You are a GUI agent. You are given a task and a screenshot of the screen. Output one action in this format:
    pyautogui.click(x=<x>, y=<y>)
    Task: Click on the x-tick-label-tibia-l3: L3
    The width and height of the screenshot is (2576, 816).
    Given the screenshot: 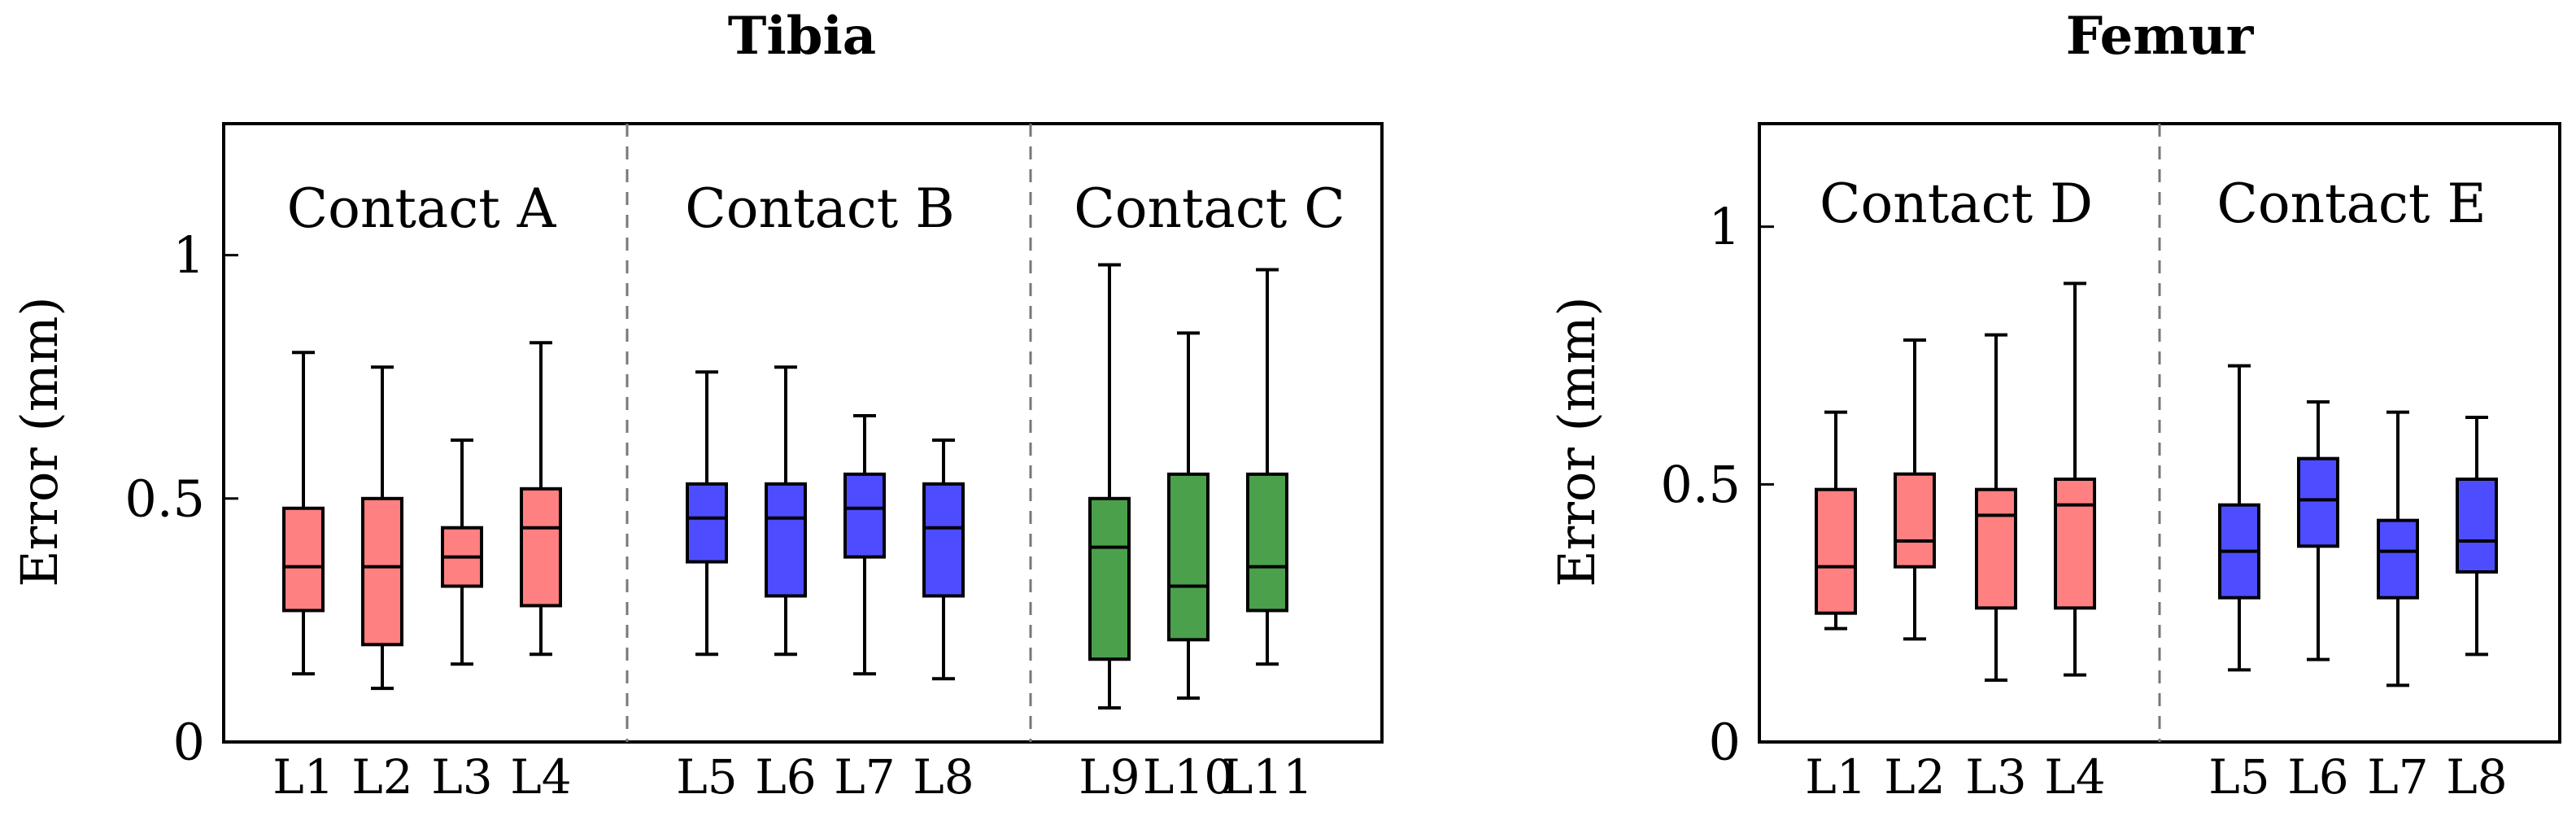 What is the action you would take?
    pyautogui.click(x=461, y=777)
    